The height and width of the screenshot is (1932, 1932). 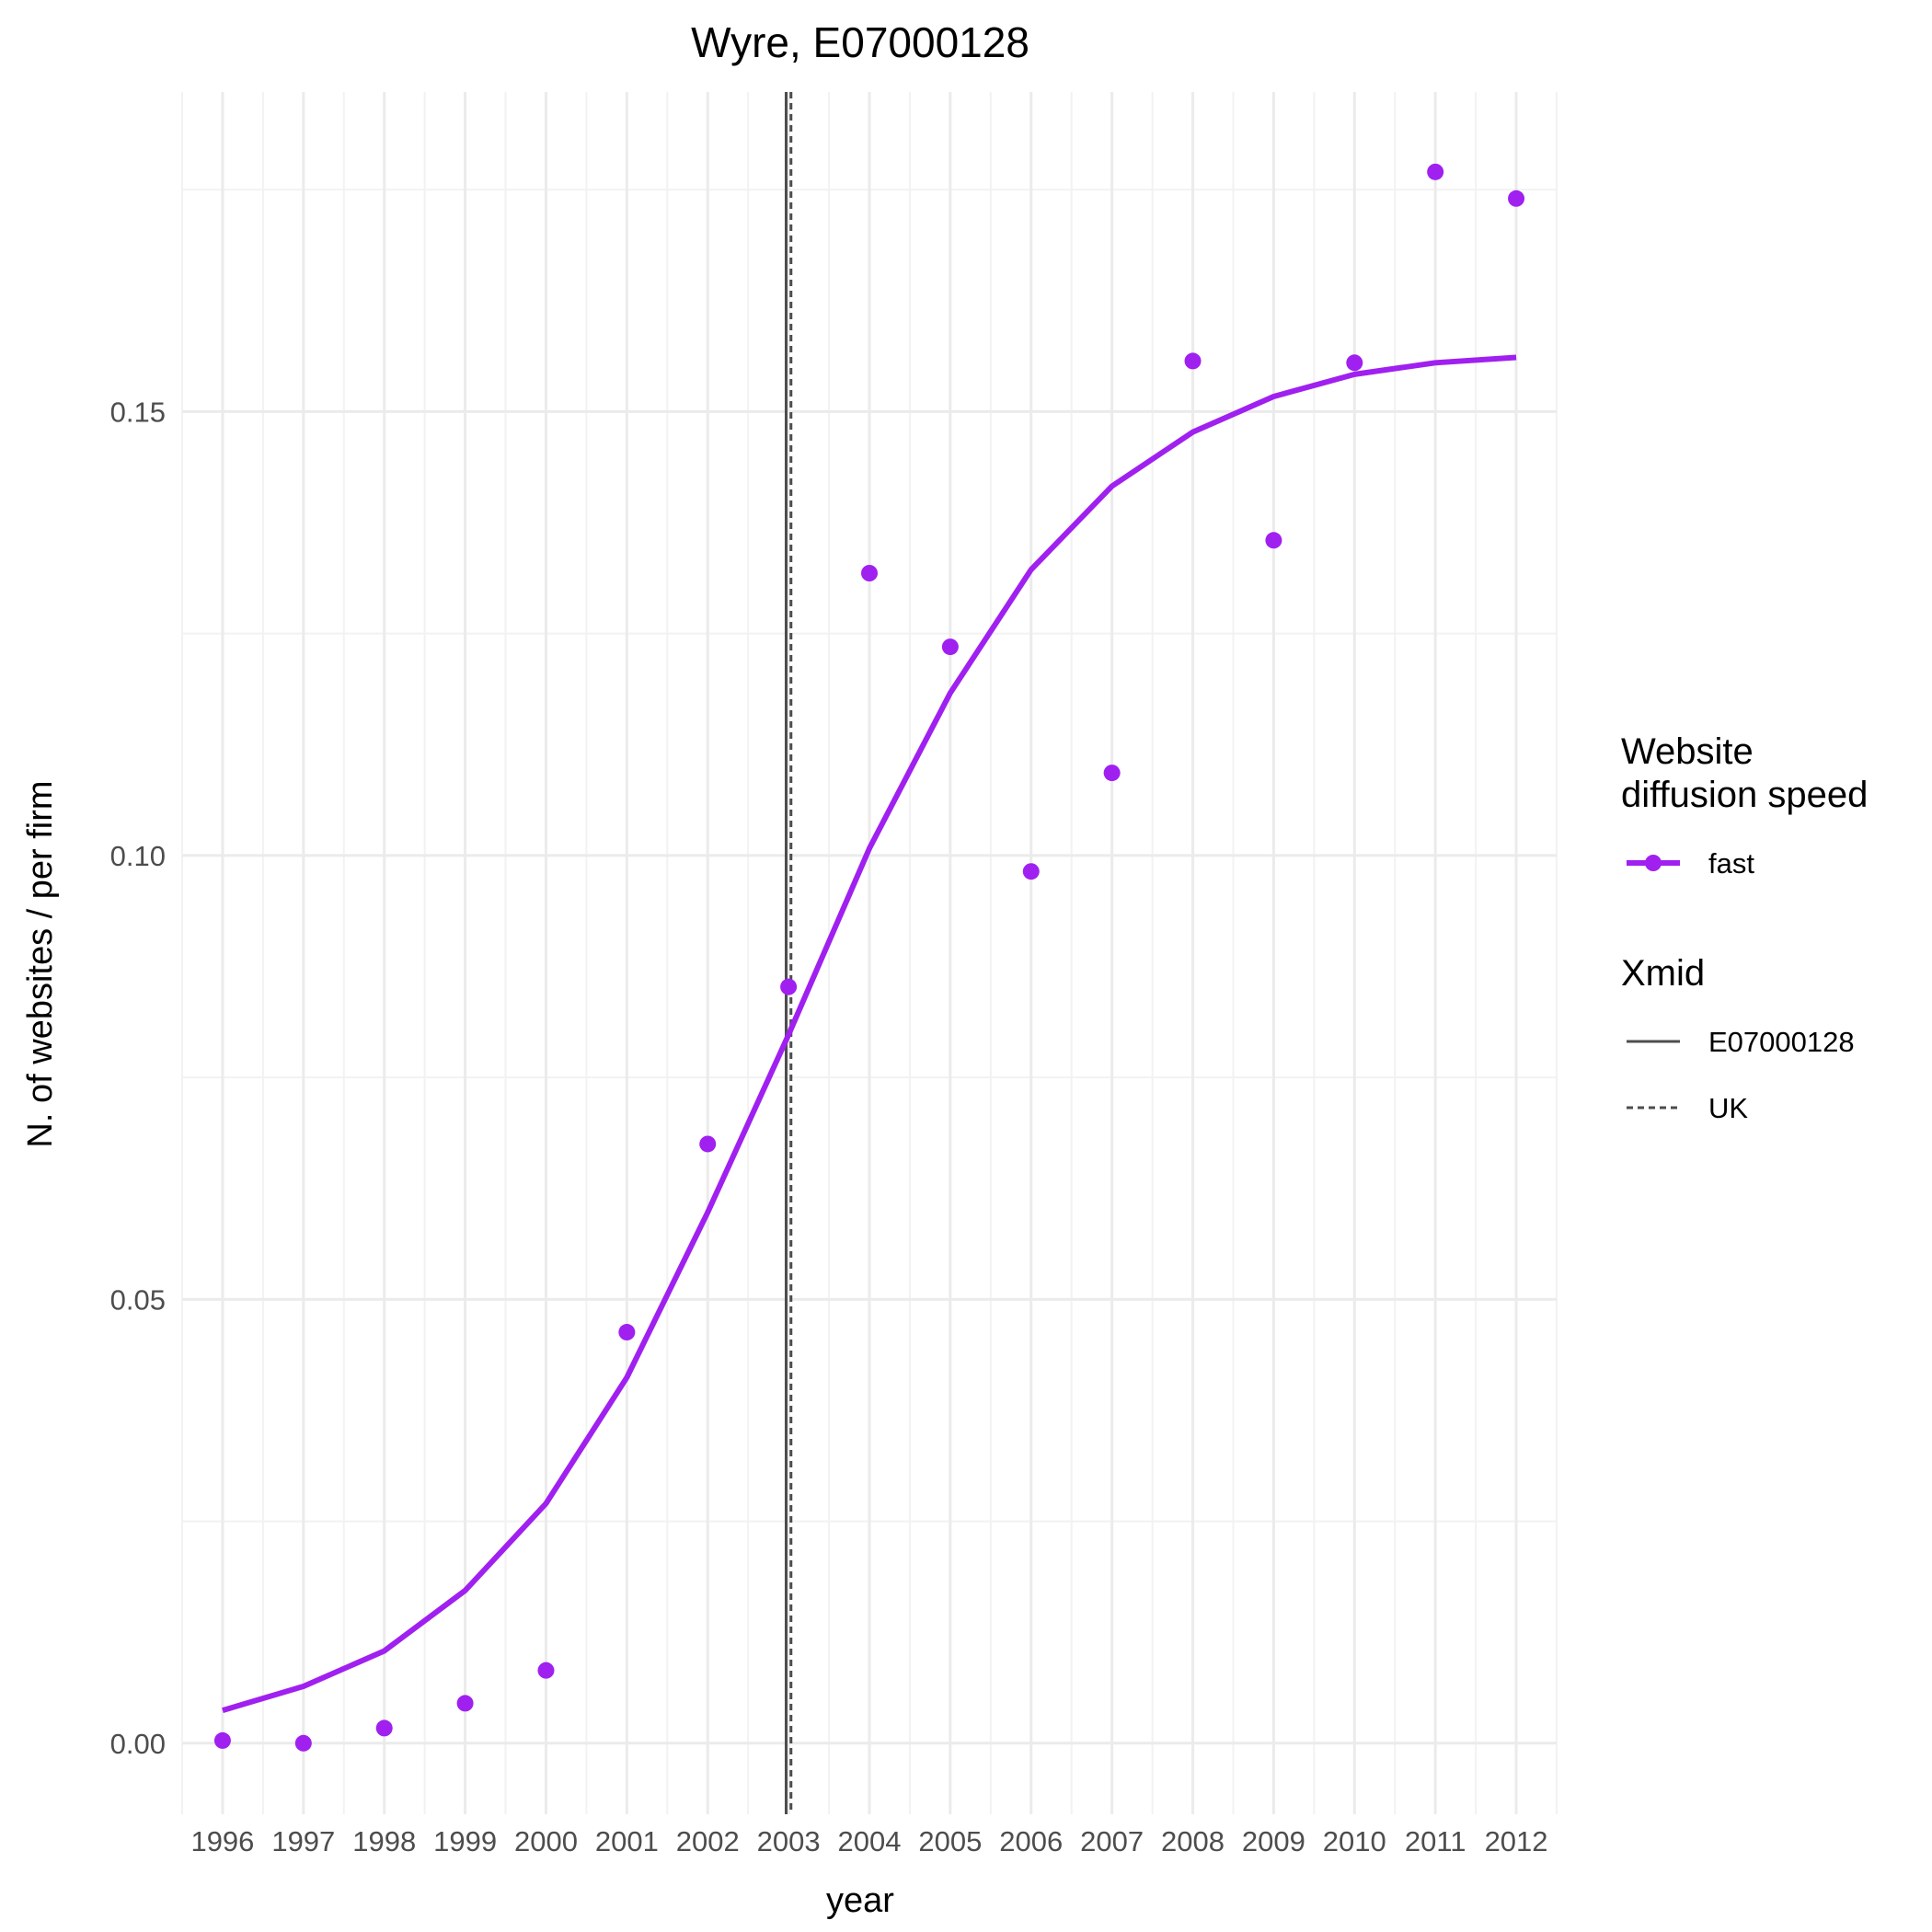 I want to click on y-tick-label: 0.10, so click(x=138, y=856).